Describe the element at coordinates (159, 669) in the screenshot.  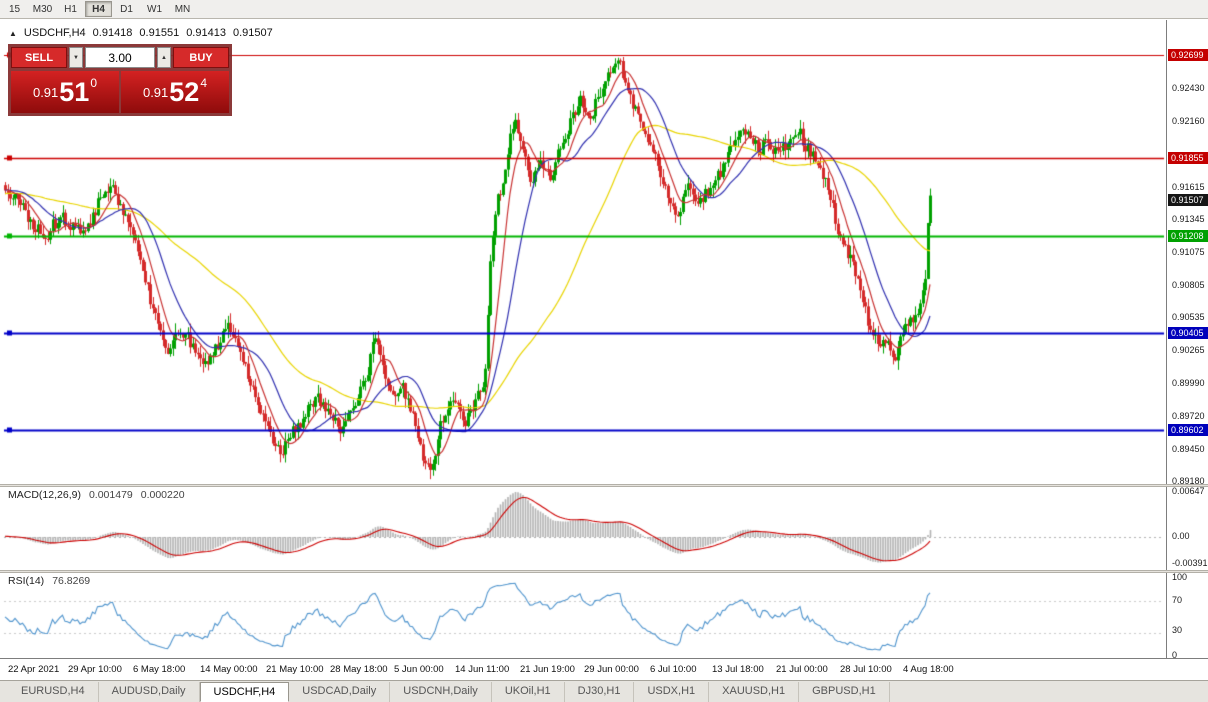
I see `time-axis-label: 6 May 18:00` at that location.